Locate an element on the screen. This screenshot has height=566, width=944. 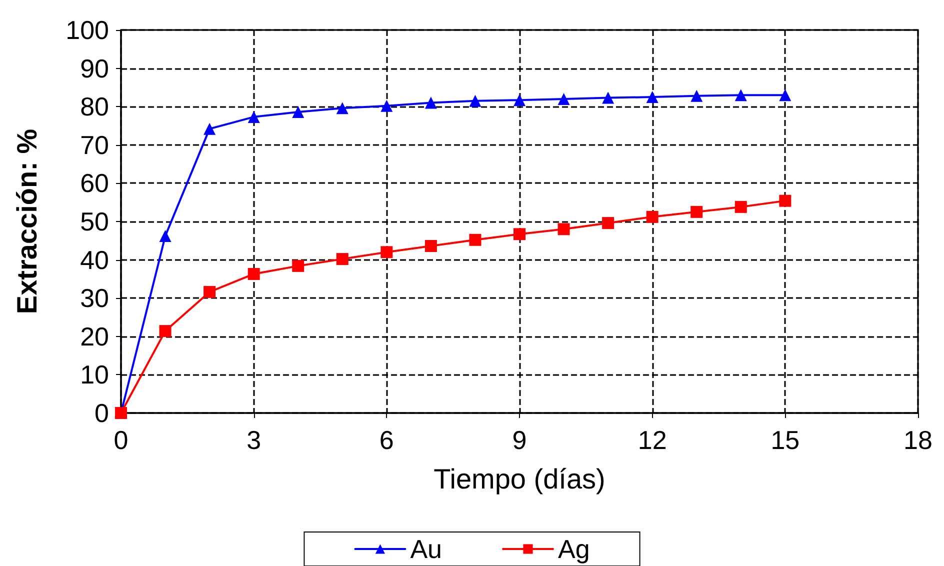
y-tick-label: 80 is located at coordinates (94, 107).